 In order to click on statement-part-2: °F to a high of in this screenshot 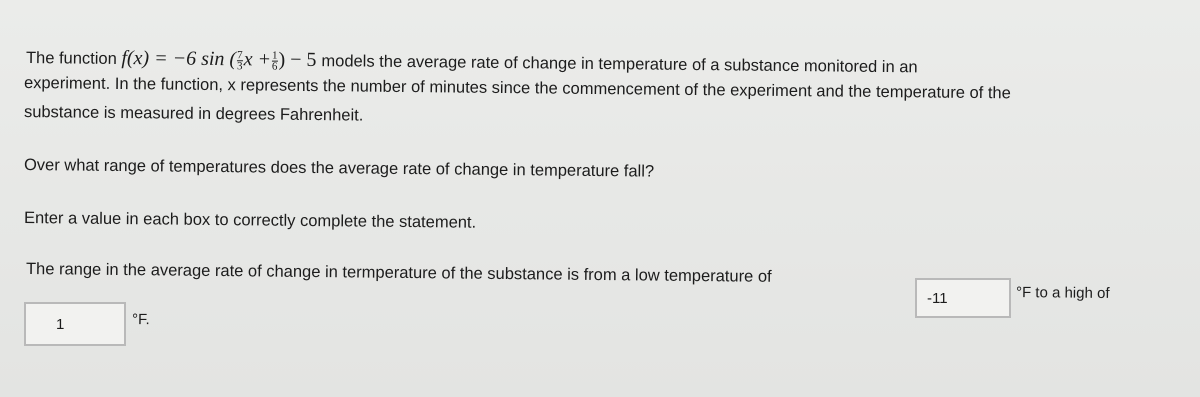, I will do `click(1062, 293)`.